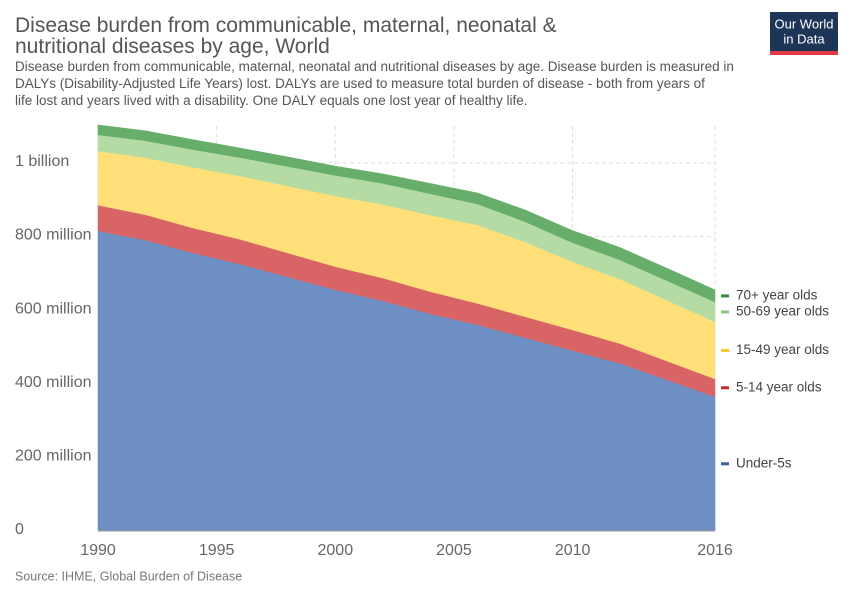  Describe the element at coordinates (804, 38) in the screenshot. I see `logo-text: in Data` at that location.